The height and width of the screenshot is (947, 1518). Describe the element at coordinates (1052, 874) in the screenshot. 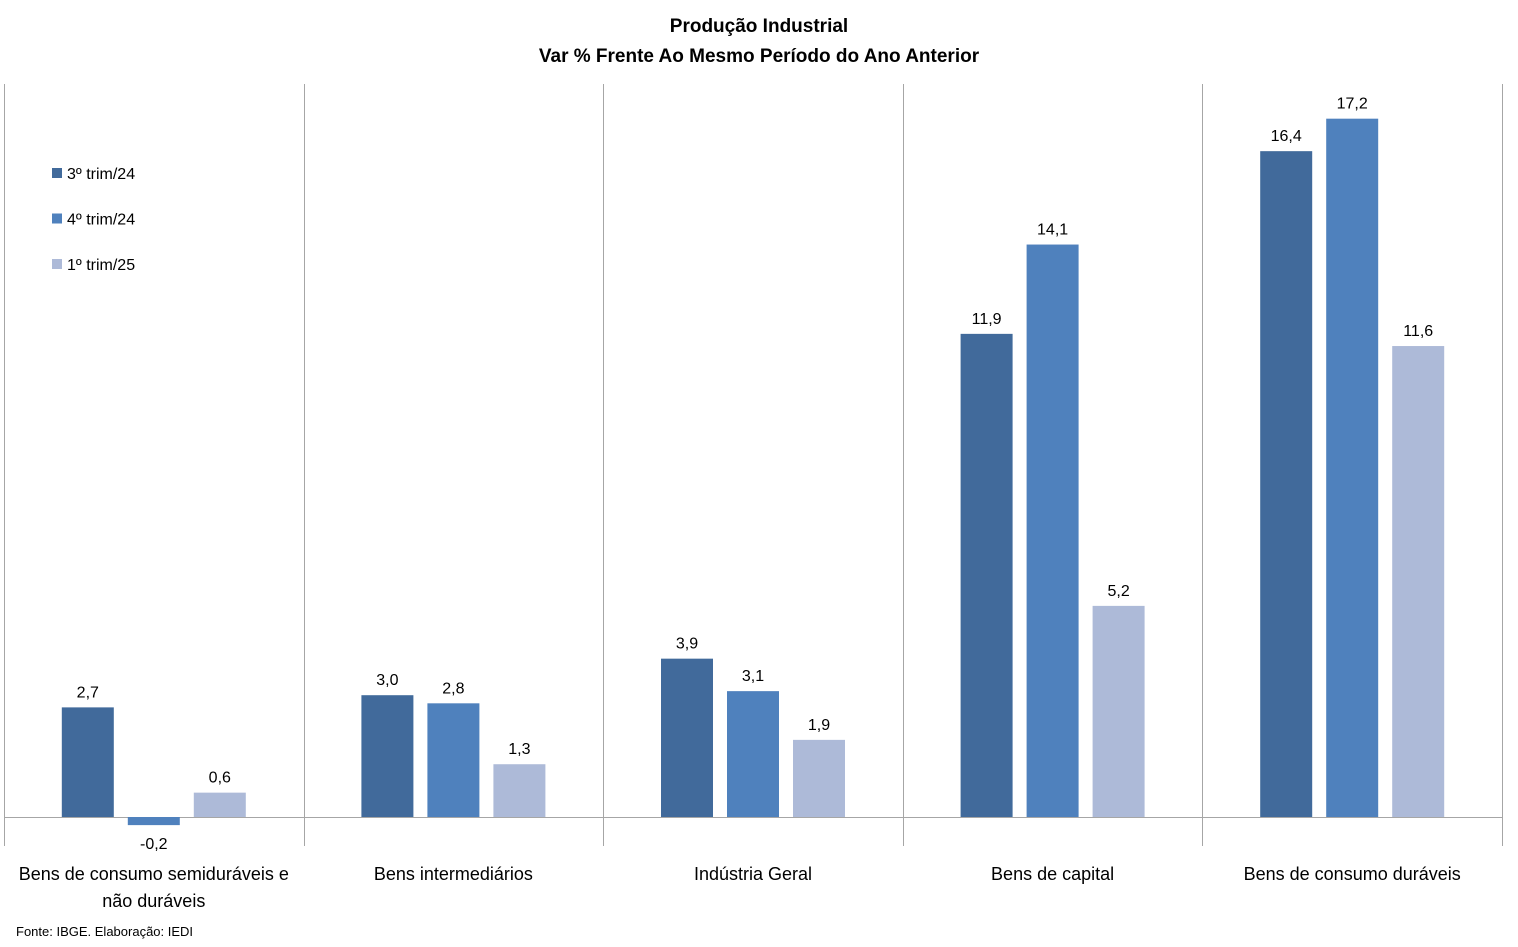

I see `category-label: Bens de capital` at that location.